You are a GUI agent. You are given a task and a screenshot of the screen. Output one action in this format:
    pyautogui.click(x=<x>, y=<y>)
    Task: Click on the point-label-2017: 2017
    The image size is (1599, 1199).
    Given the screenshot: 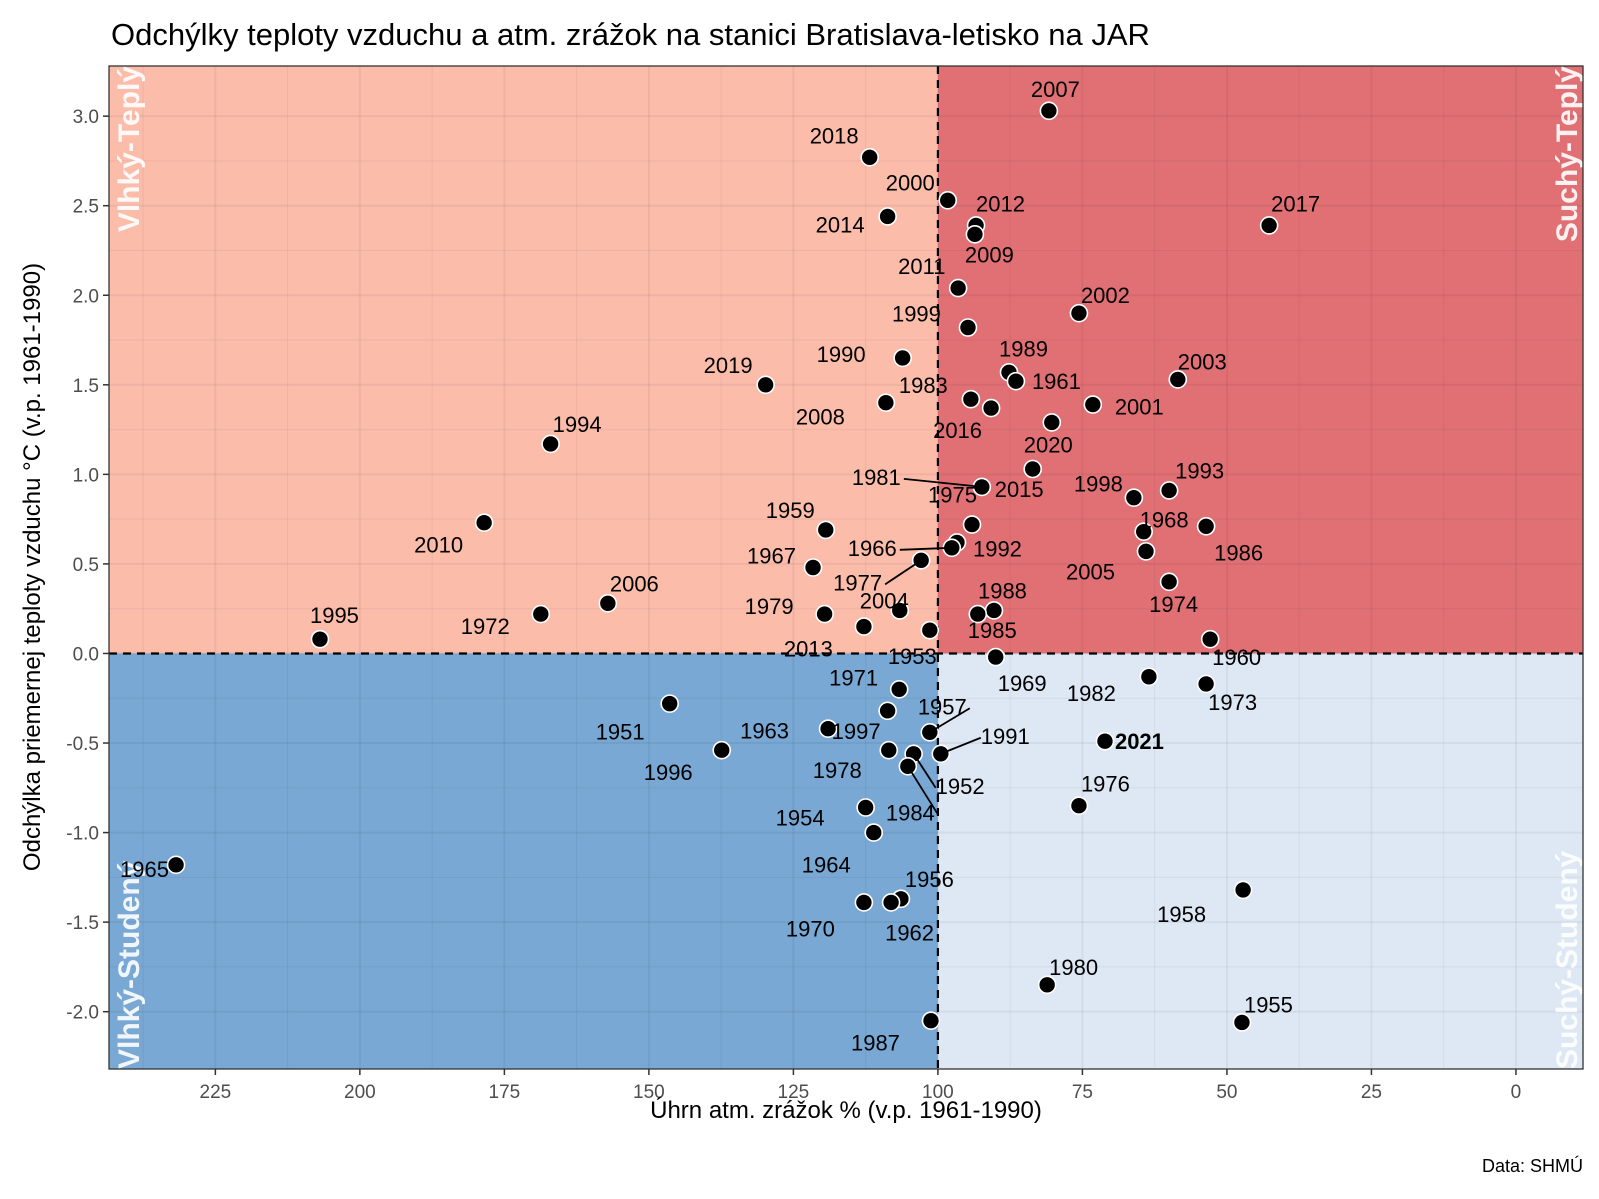 What is the action you would take?
    pyautogui.click(x=1295, y=203)
    